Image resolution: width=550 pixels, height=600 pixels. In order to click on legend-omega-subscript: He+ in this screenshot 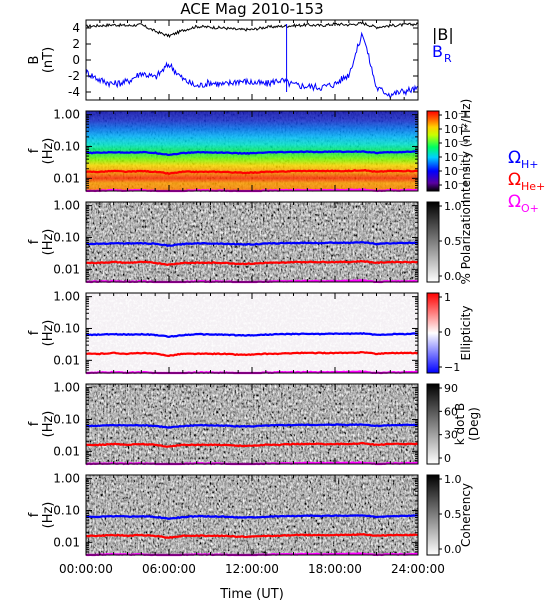, I will do `click(533, 186)`.